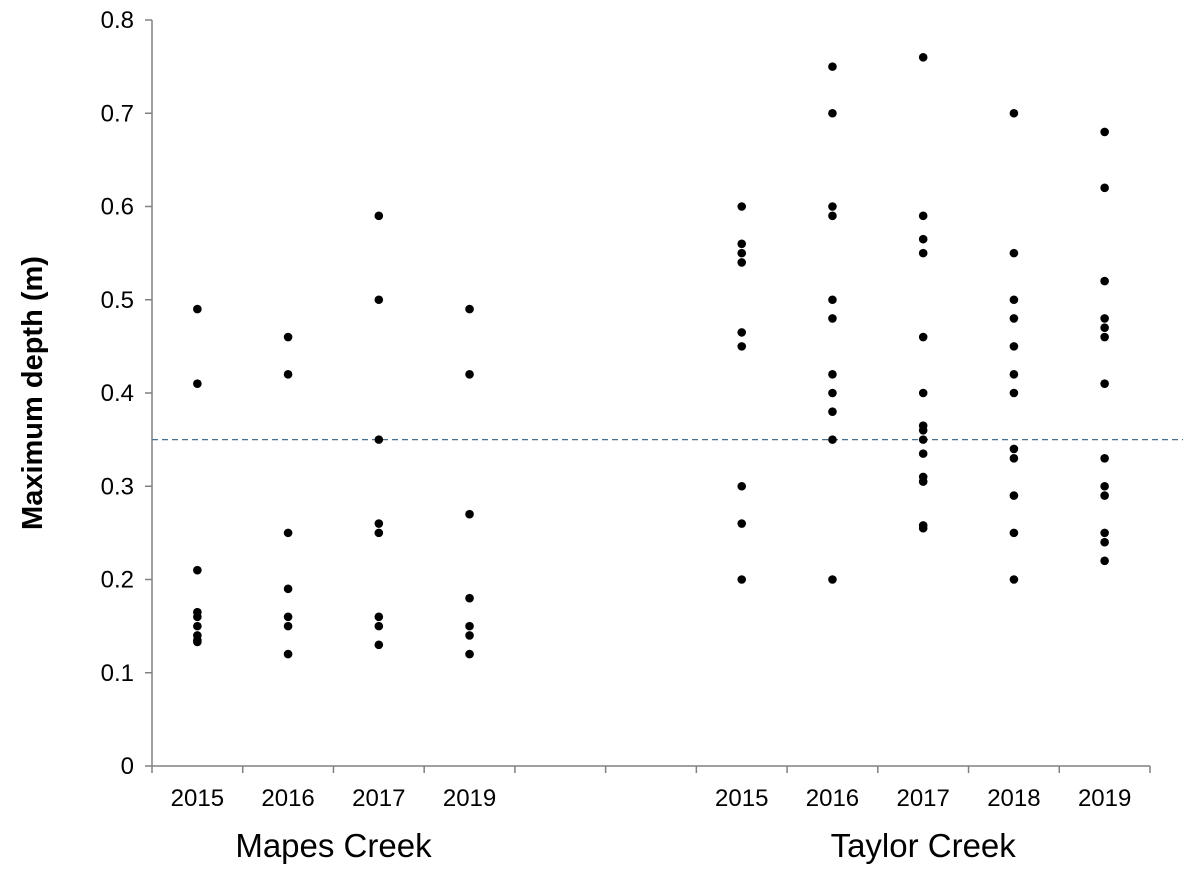 This screenshot has height=871, width=1185. I want to click on y-tick-label: 0.4, so click(117, 393).